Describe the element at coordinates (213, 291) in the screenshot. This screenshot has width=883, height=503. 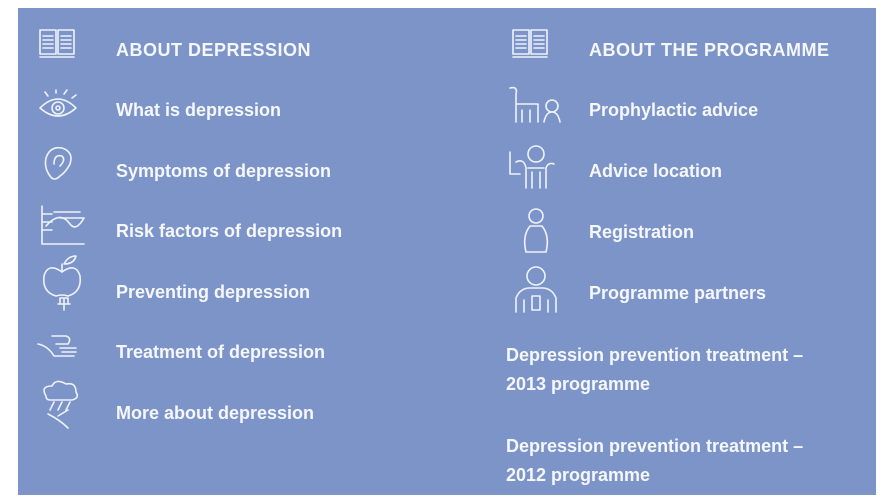
I see `menu-link: Preventing depression` at that location.